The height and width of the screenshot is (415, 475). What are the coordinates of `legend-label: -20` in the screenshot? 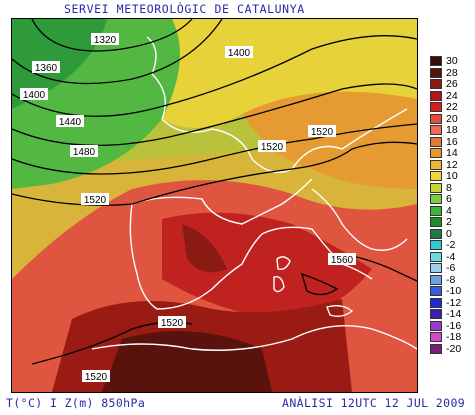 It's located at (454, 348).